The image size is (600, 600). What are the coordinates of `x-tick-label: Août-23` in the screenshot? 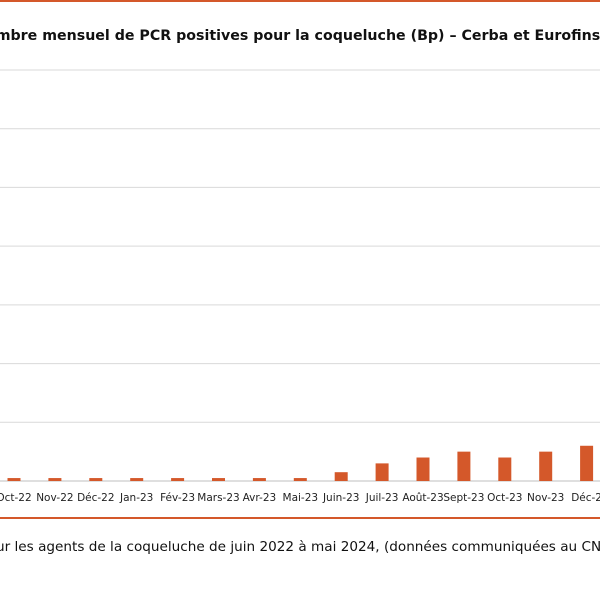 It's located at (422, 498).